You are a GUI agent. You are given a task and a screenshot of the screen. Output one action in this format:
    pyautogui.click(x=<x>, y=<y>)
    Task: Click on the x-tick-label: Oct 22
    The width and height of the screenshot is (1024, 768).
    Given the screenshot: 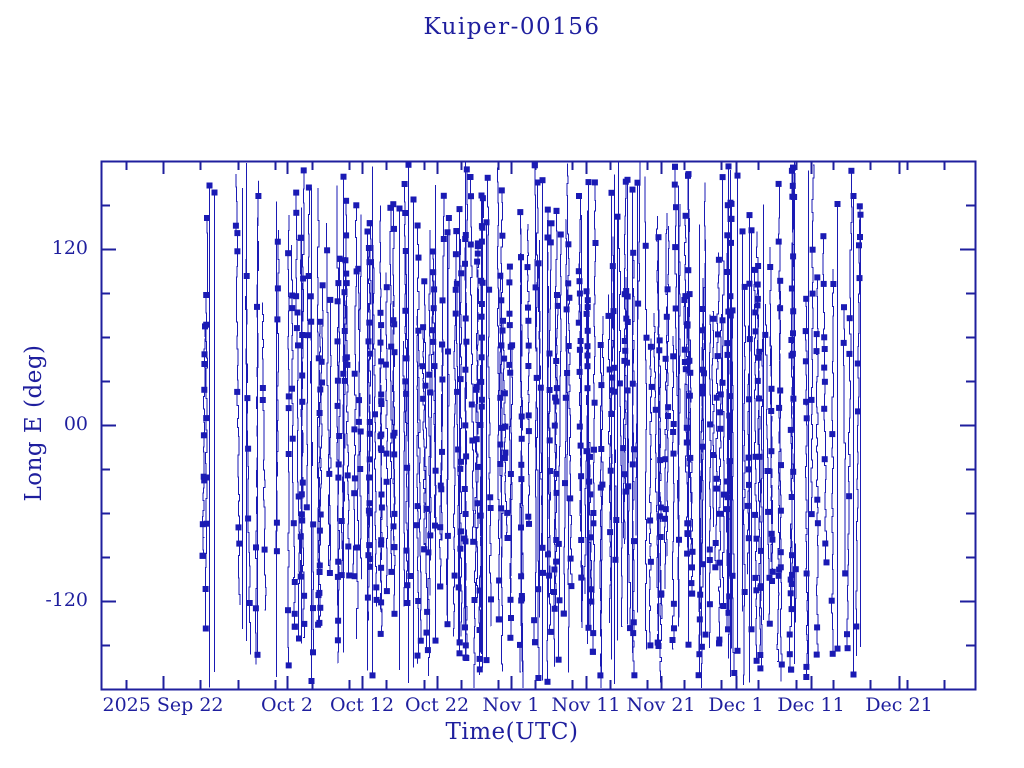 What is the action you would take?
    pyautogui.click(x=437, y=705)
    